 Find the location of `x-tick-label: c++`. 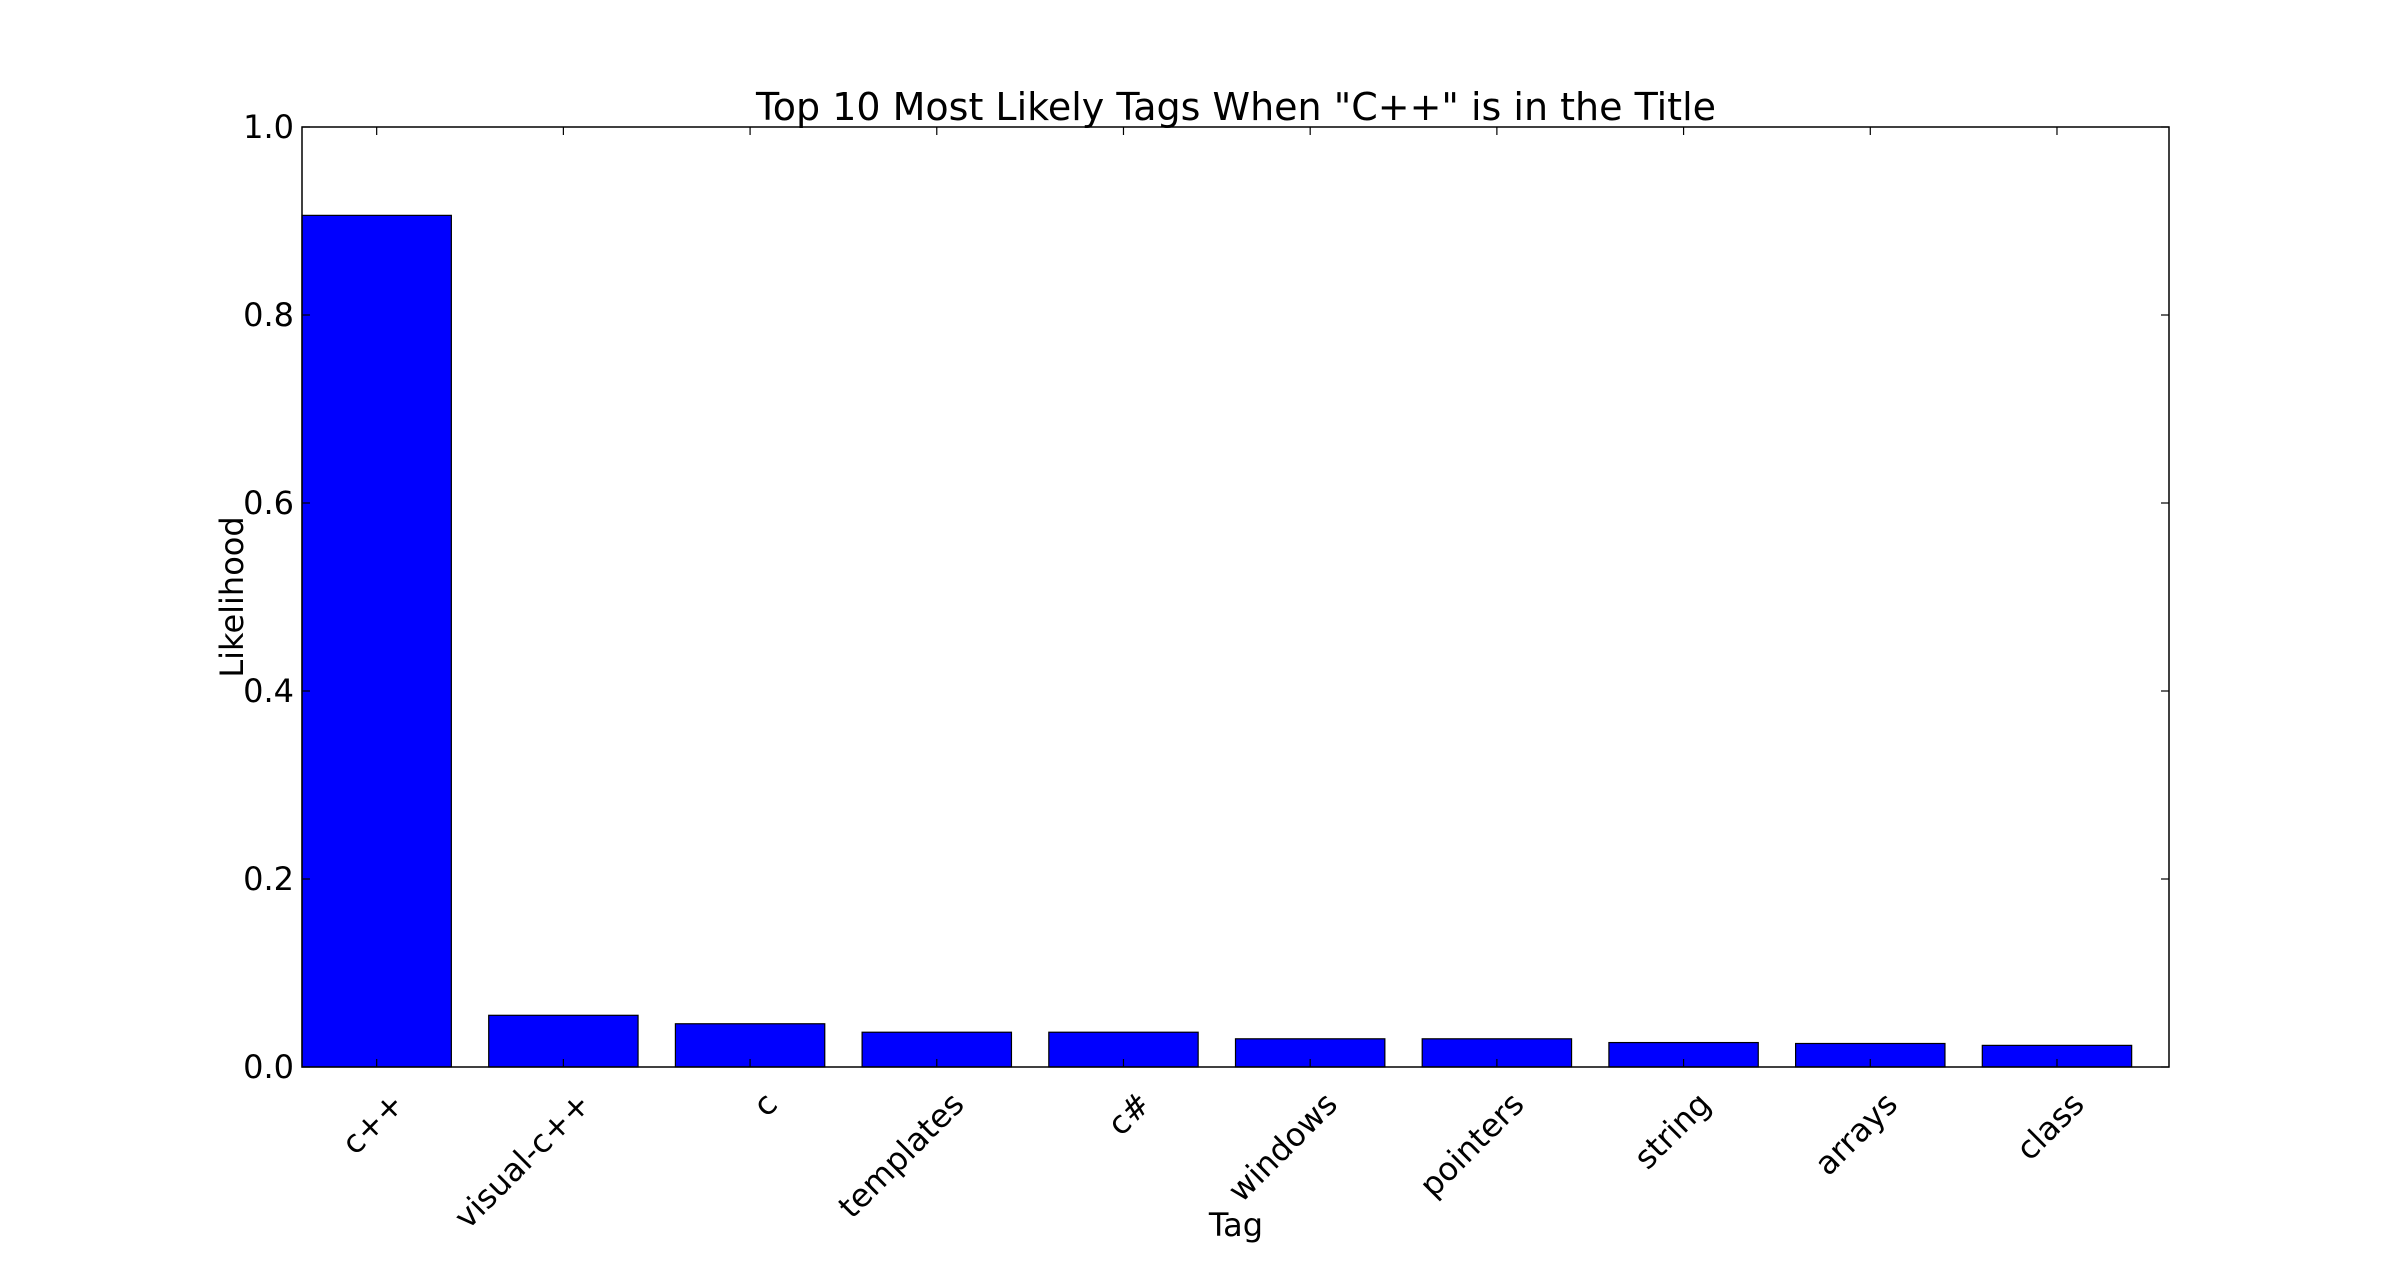

x-tick-label: c++ is located at coordinates (372, 1123).